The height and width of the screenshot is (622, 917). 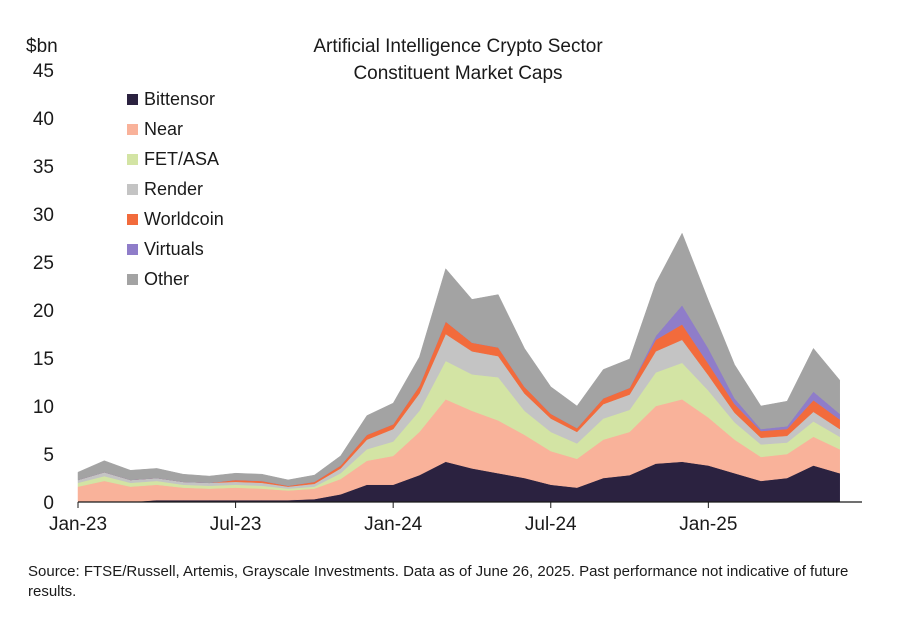 What do you see at coordinates (708, 524) in the screenshot?
I see `x-tick-label: Jan-25` at bounding box center [708, 524].